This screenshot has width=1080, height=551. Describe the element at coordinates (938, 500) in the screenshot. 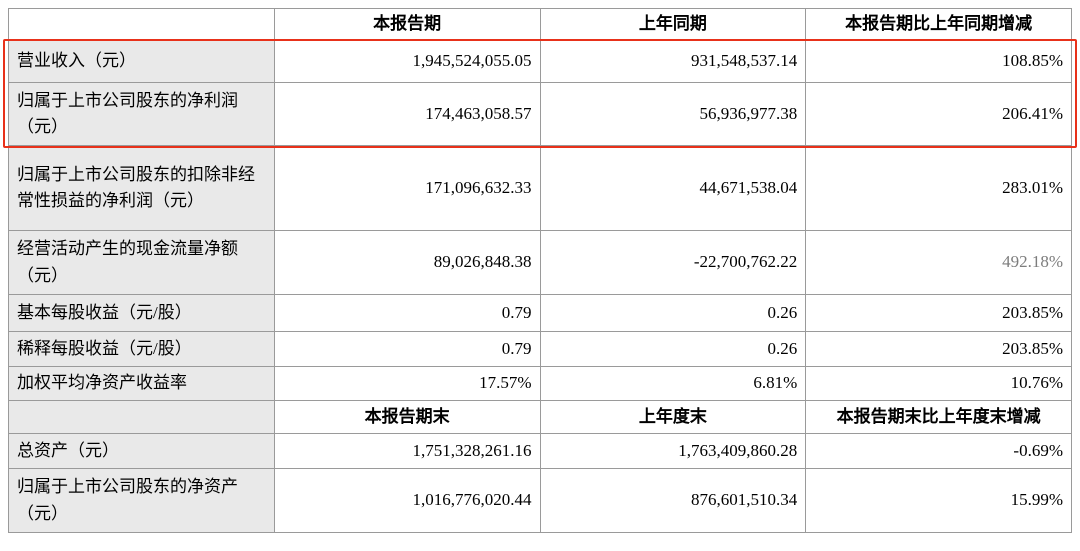

I see `value-change: 15.99%` at that location.